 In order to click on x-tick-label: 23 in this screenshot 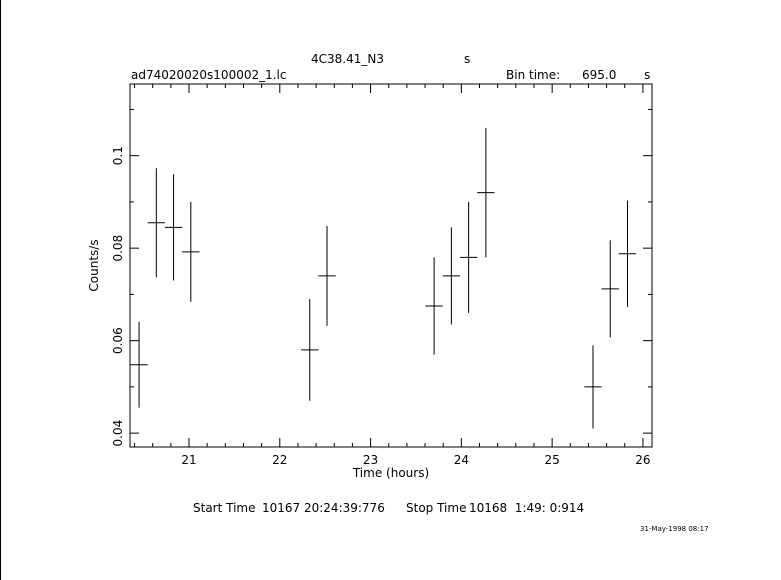, I will do `click(370, 460)`.